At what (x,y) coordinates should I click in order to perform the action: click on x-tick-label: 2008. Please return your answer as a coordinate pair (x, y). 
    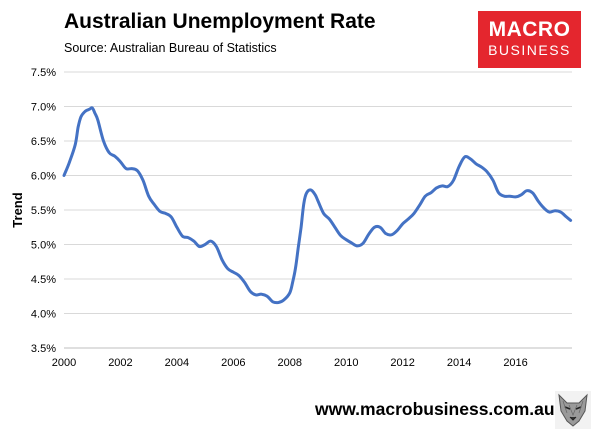
    Looking at the image, I should click on (290, 363).